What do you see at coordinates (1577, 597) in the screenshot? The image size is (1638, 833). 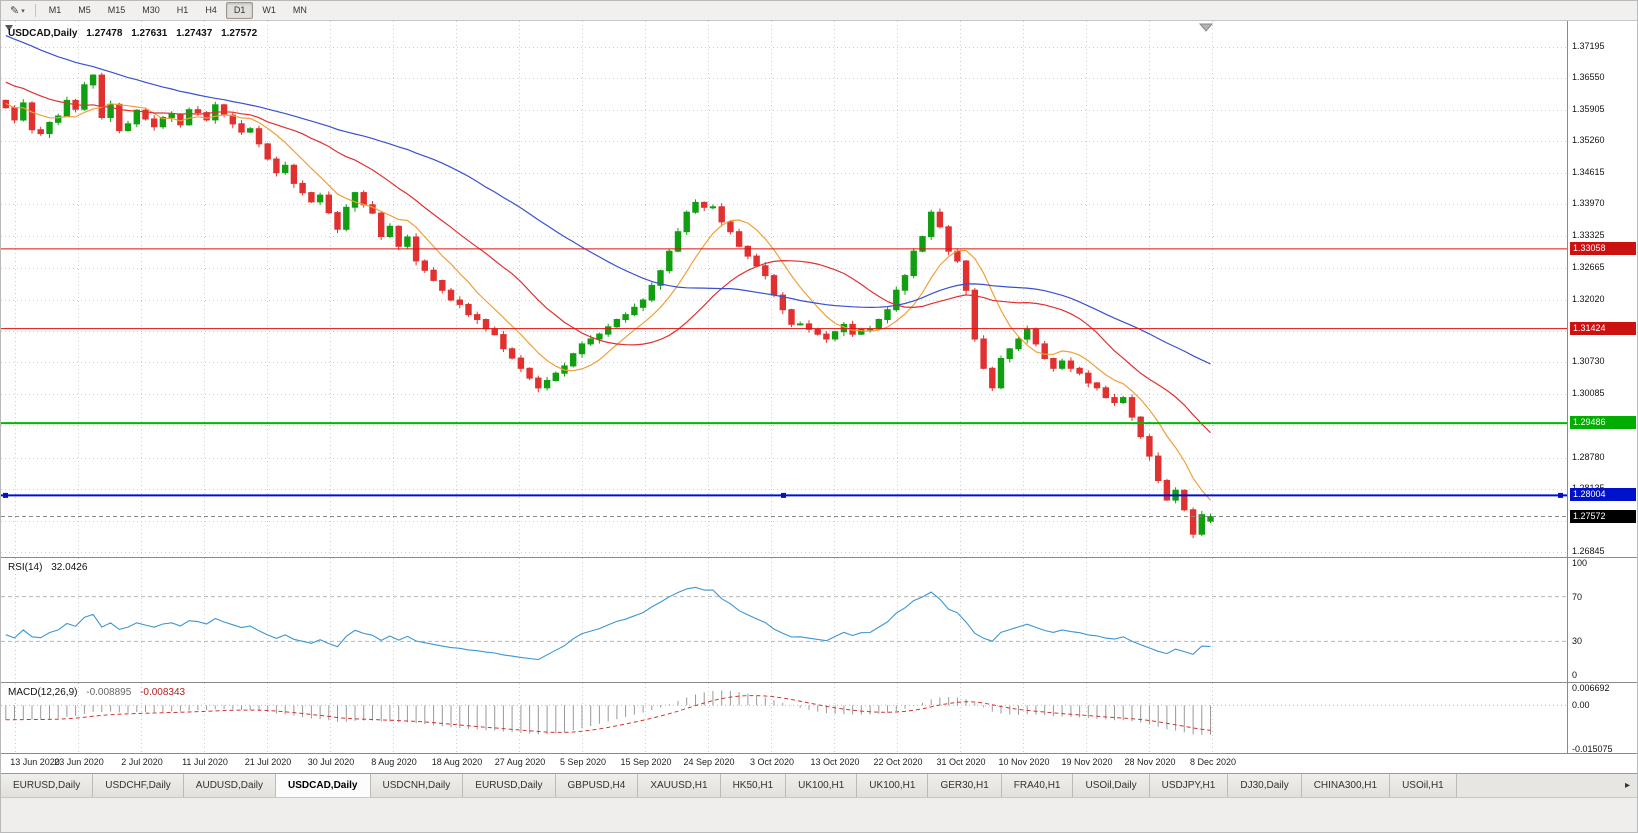 I see `rsi-axis-label: 70` at bounding box center [1577, 597].